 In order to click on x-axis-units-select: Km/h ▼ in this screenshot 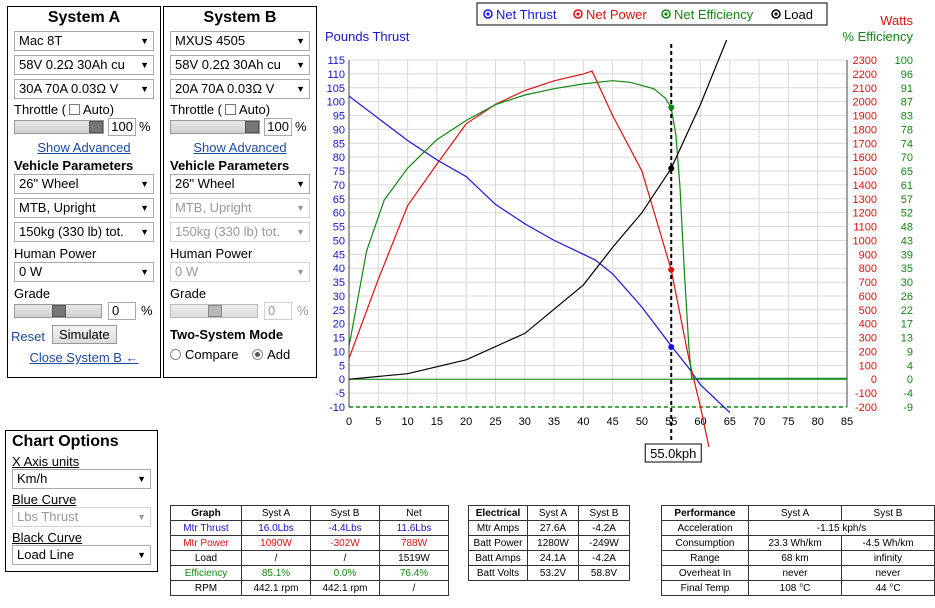, I will do `click(81, 479)`.